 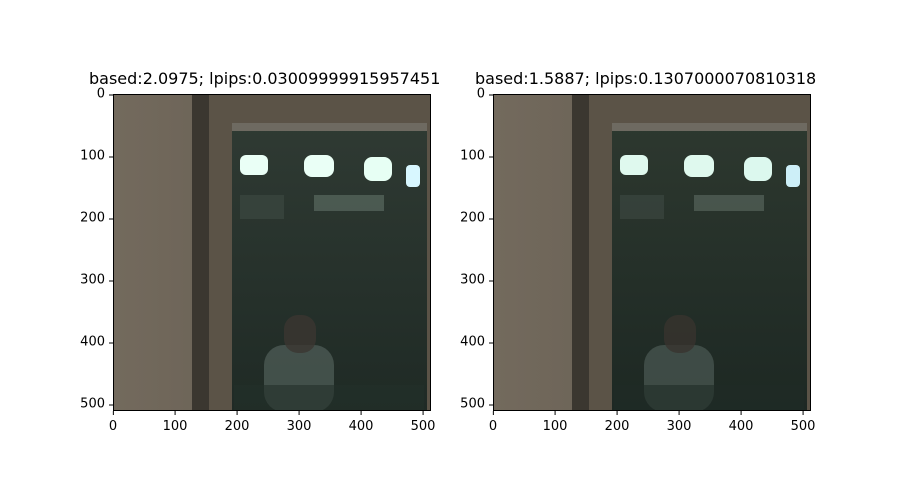 I want to click on left-y-tick-200: 200, so click(x=96, y=218).